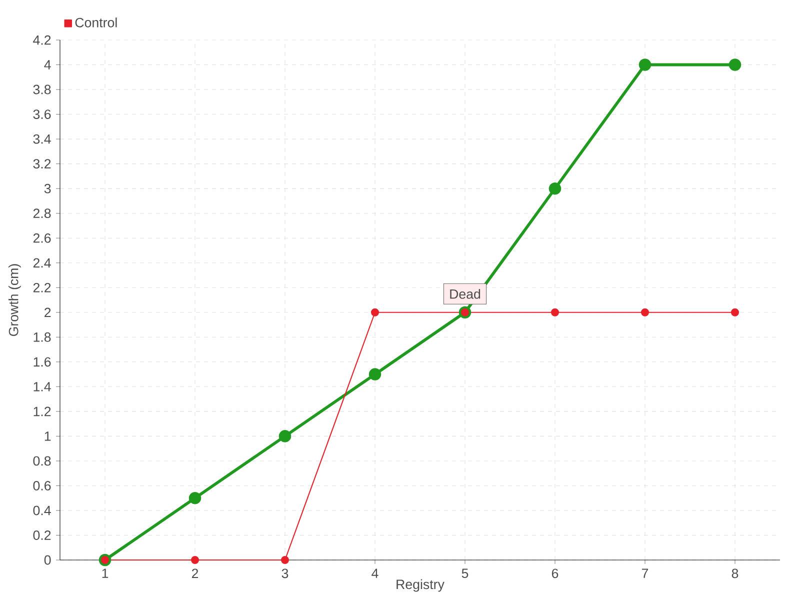  I want to click on x-tick-label: 3, so click(285, 573).